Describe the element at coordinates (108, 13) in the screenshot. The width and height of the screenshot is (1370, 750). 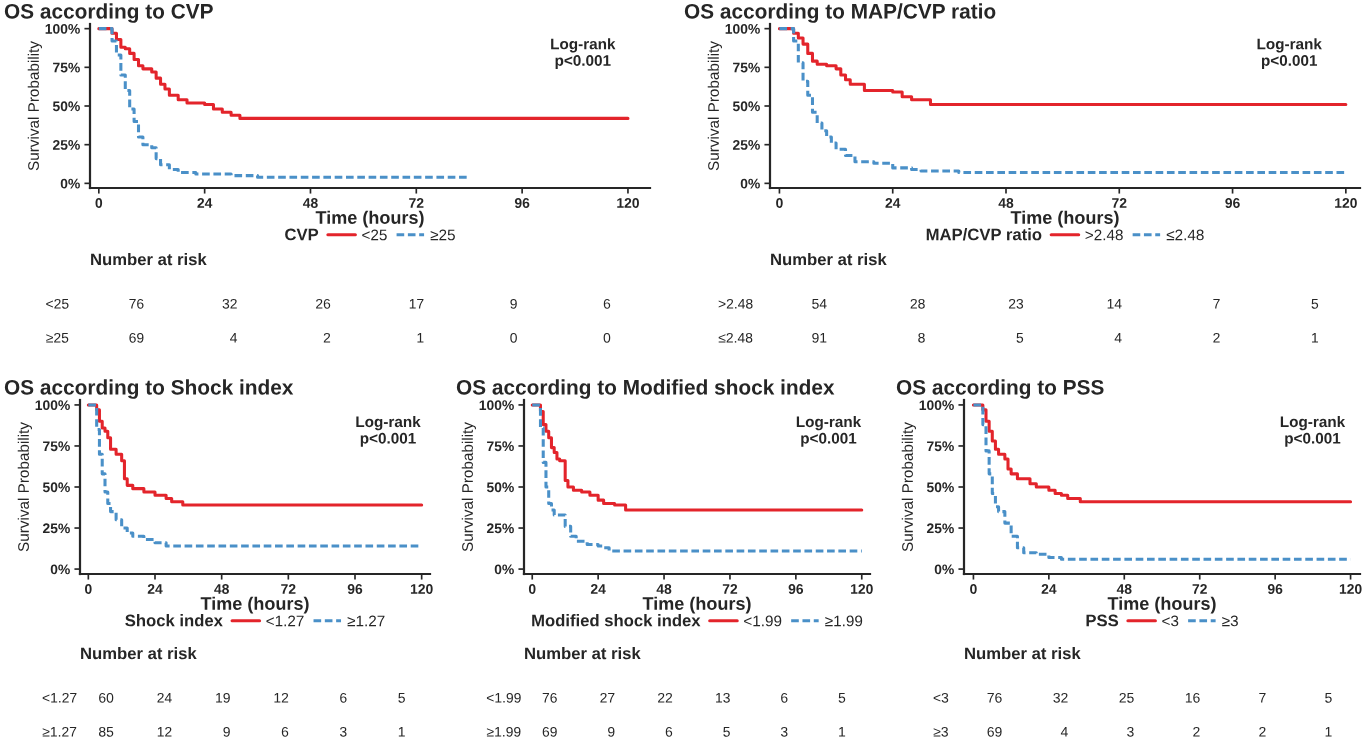
I see `chart-title: OS according to CVP` at that location.